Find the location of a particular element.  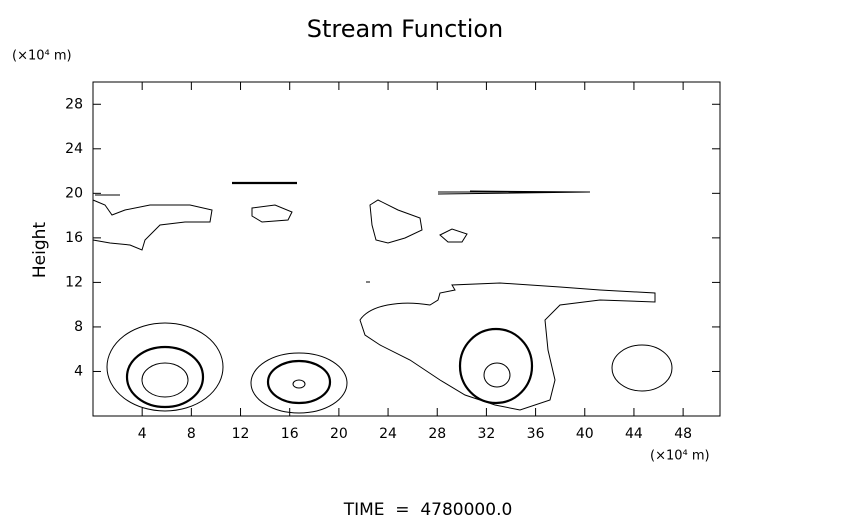

y-tick-label: 4 is located at coordinates (78, 371).